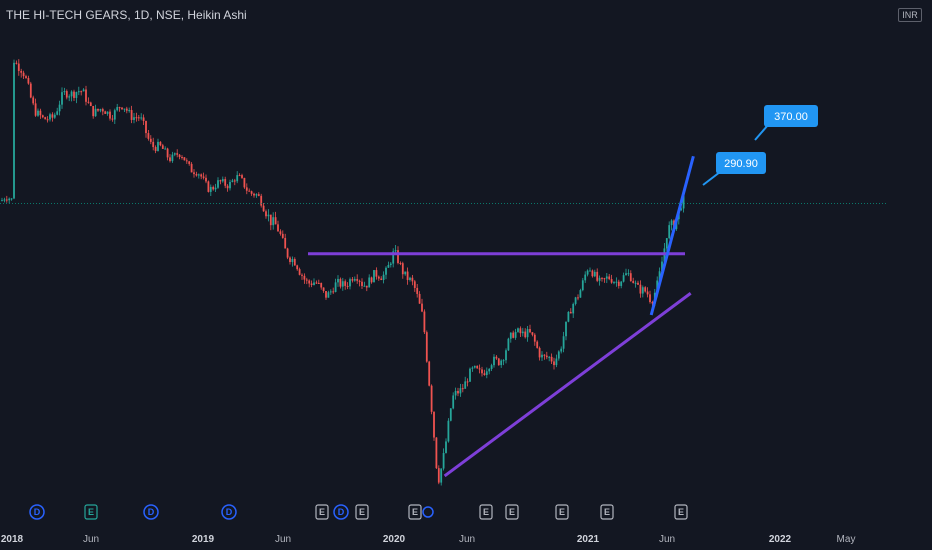 The image size is (932, 550). What do you see at coordinates (909, 275) in the screenshot?
I see `price-axis` at bounding box center [909, 275].